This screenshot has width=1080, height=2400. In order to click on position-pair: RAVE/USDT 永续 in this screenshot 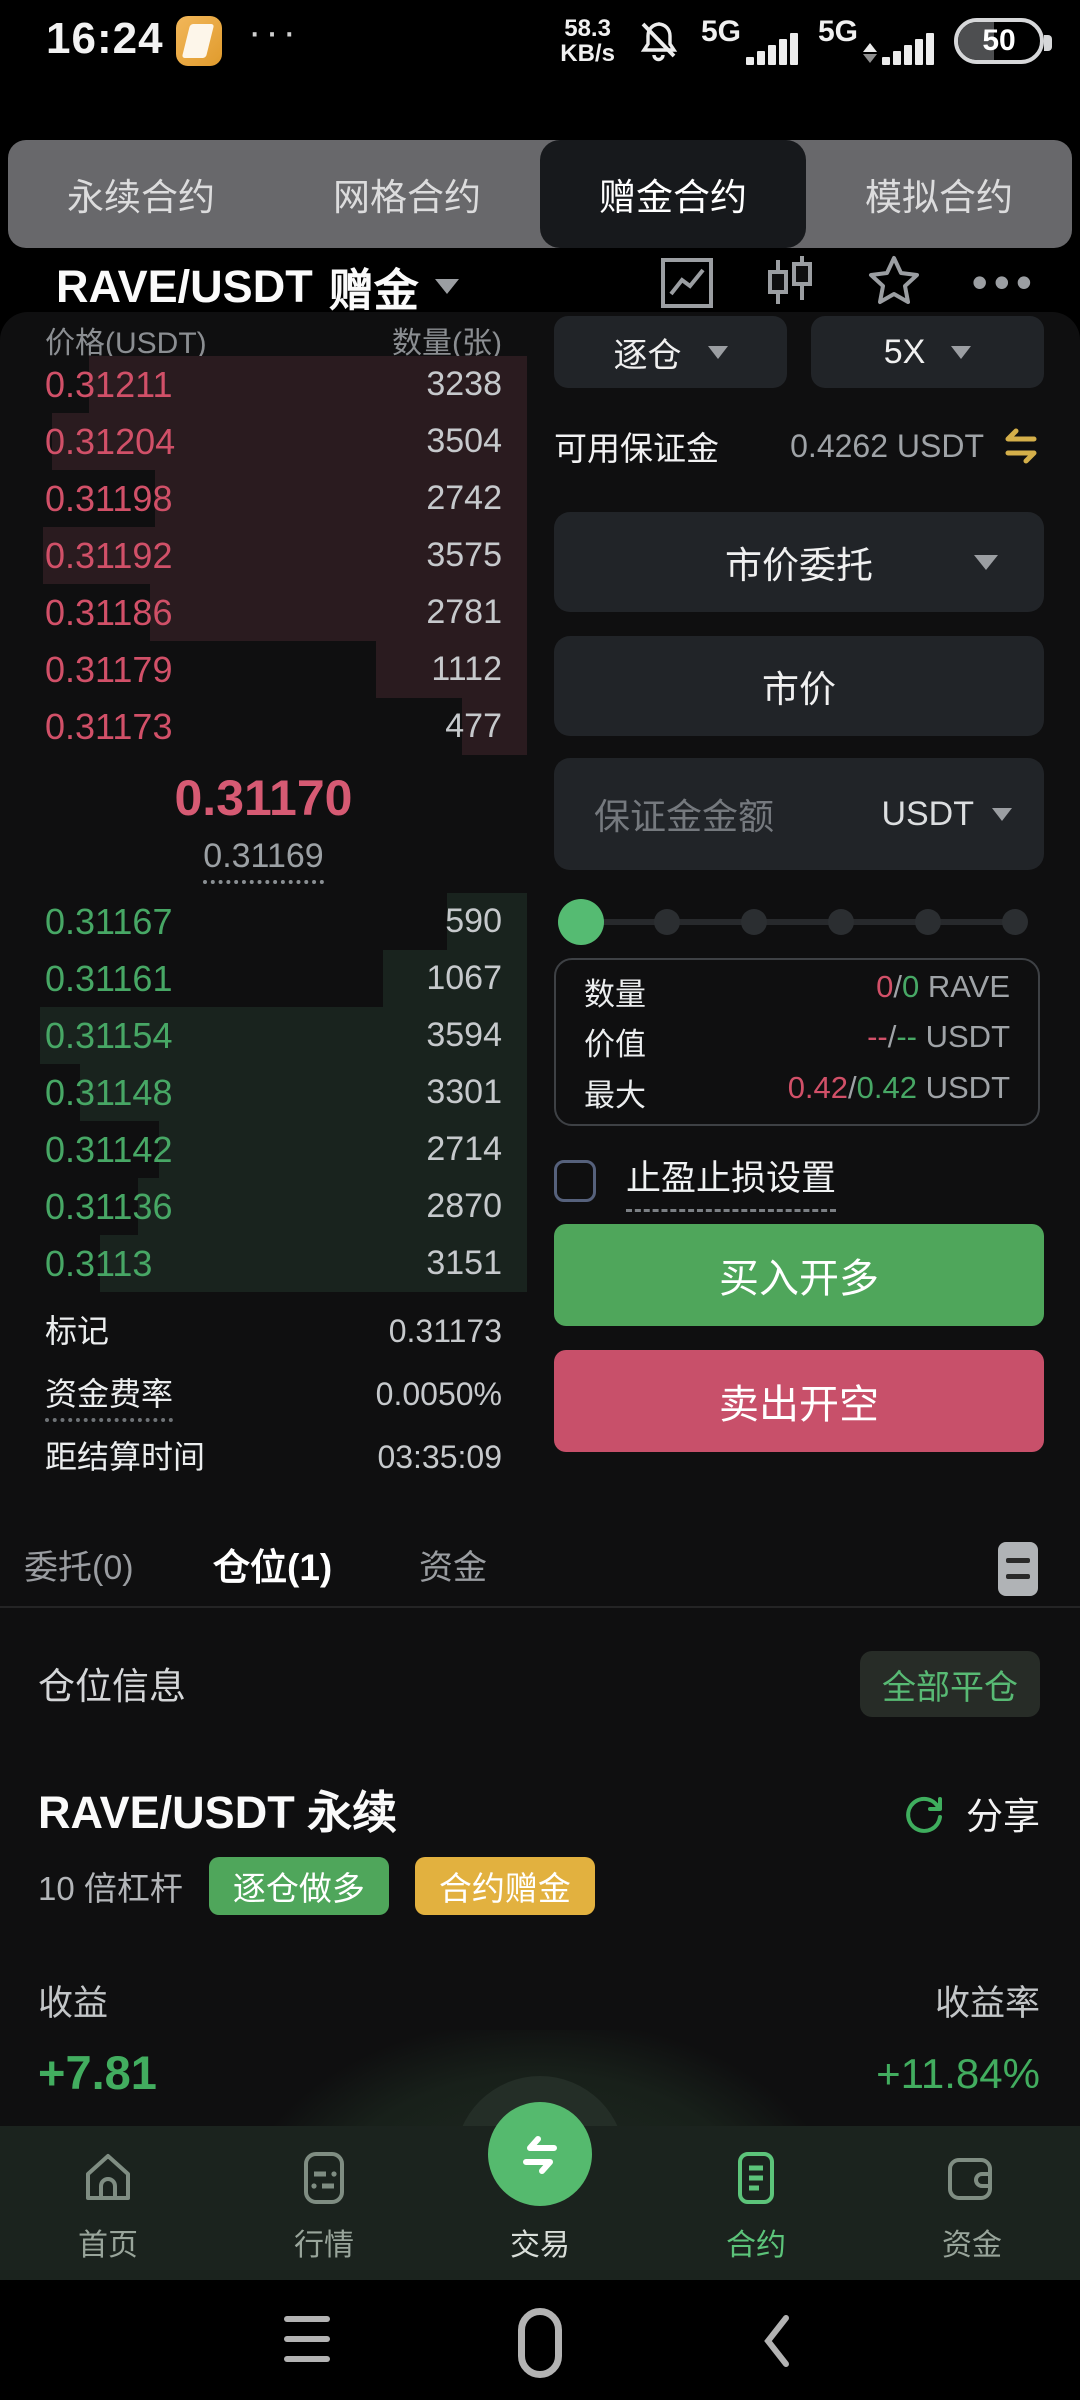, I will do `click(218, 1812)`.